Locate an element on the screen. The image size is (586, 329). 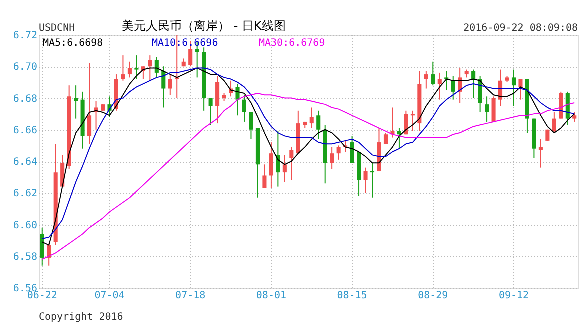
y-tick-label: 6.64 is located at coordinates (25, 162).